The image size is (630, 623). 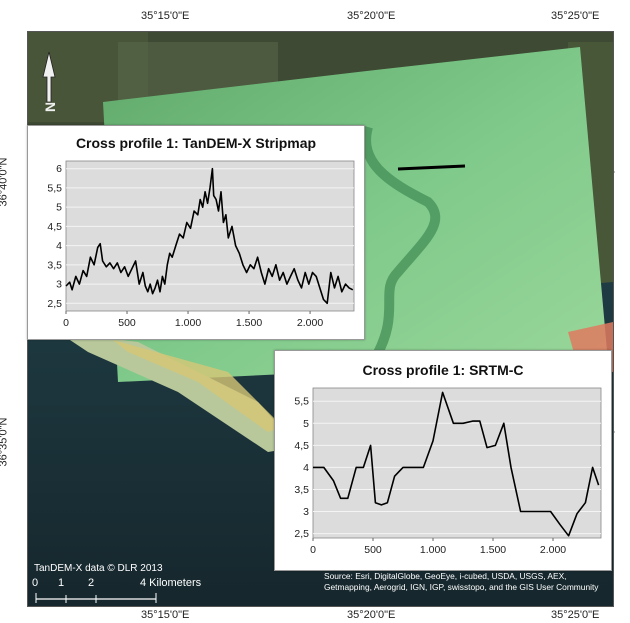 What do you see at coordinates (171, 583) in the screenshot?
I see `scale-label-4: 4 Kilometers` at bounding box center [171, 583].